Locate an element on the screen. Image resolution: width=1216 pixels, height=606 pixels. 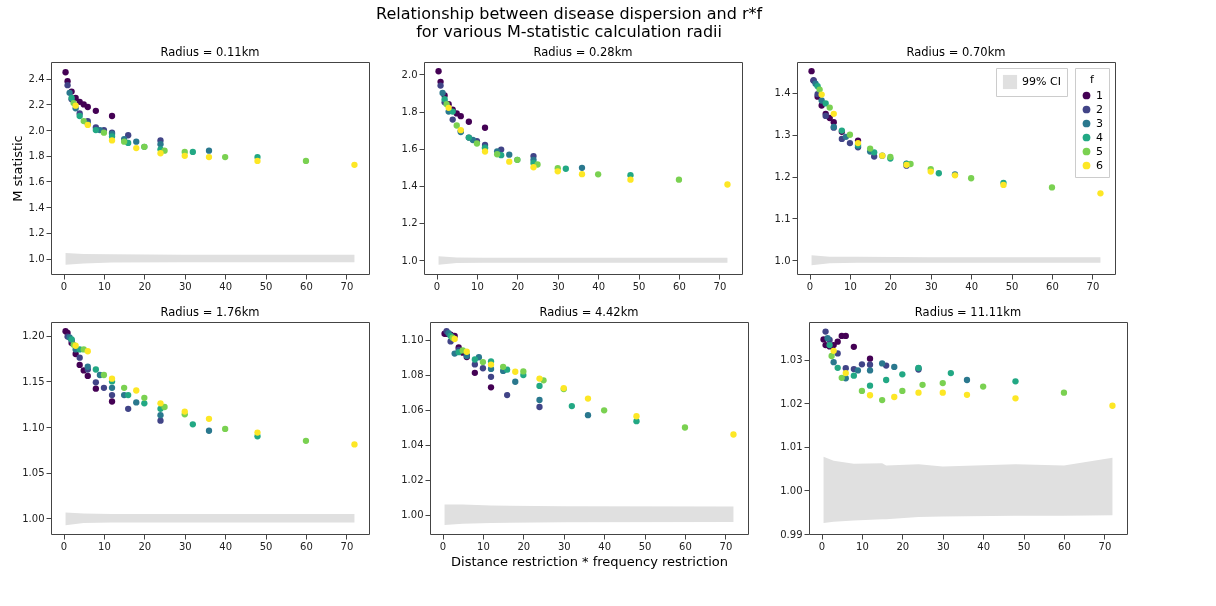
chart-title: Radius = 11.11km is located at coordinates (968, 311).